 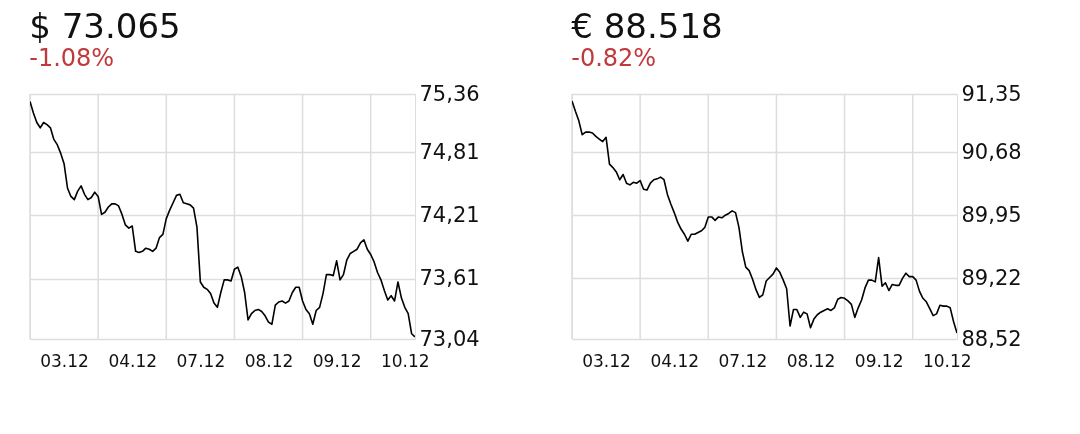 I want to click on y-tick-label: 89,95, so click(x=991, y=214).